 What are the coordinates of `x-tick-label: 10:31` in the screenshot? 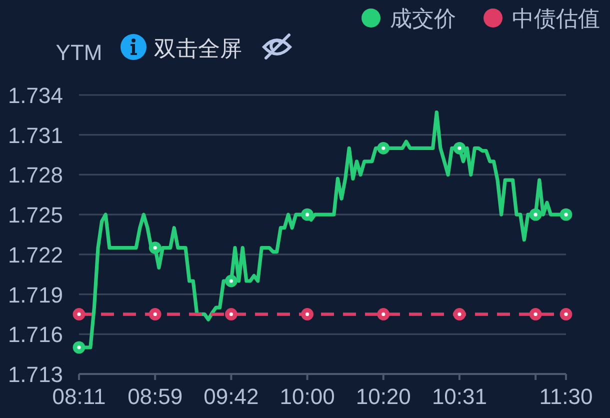 It's located at (459, 396).